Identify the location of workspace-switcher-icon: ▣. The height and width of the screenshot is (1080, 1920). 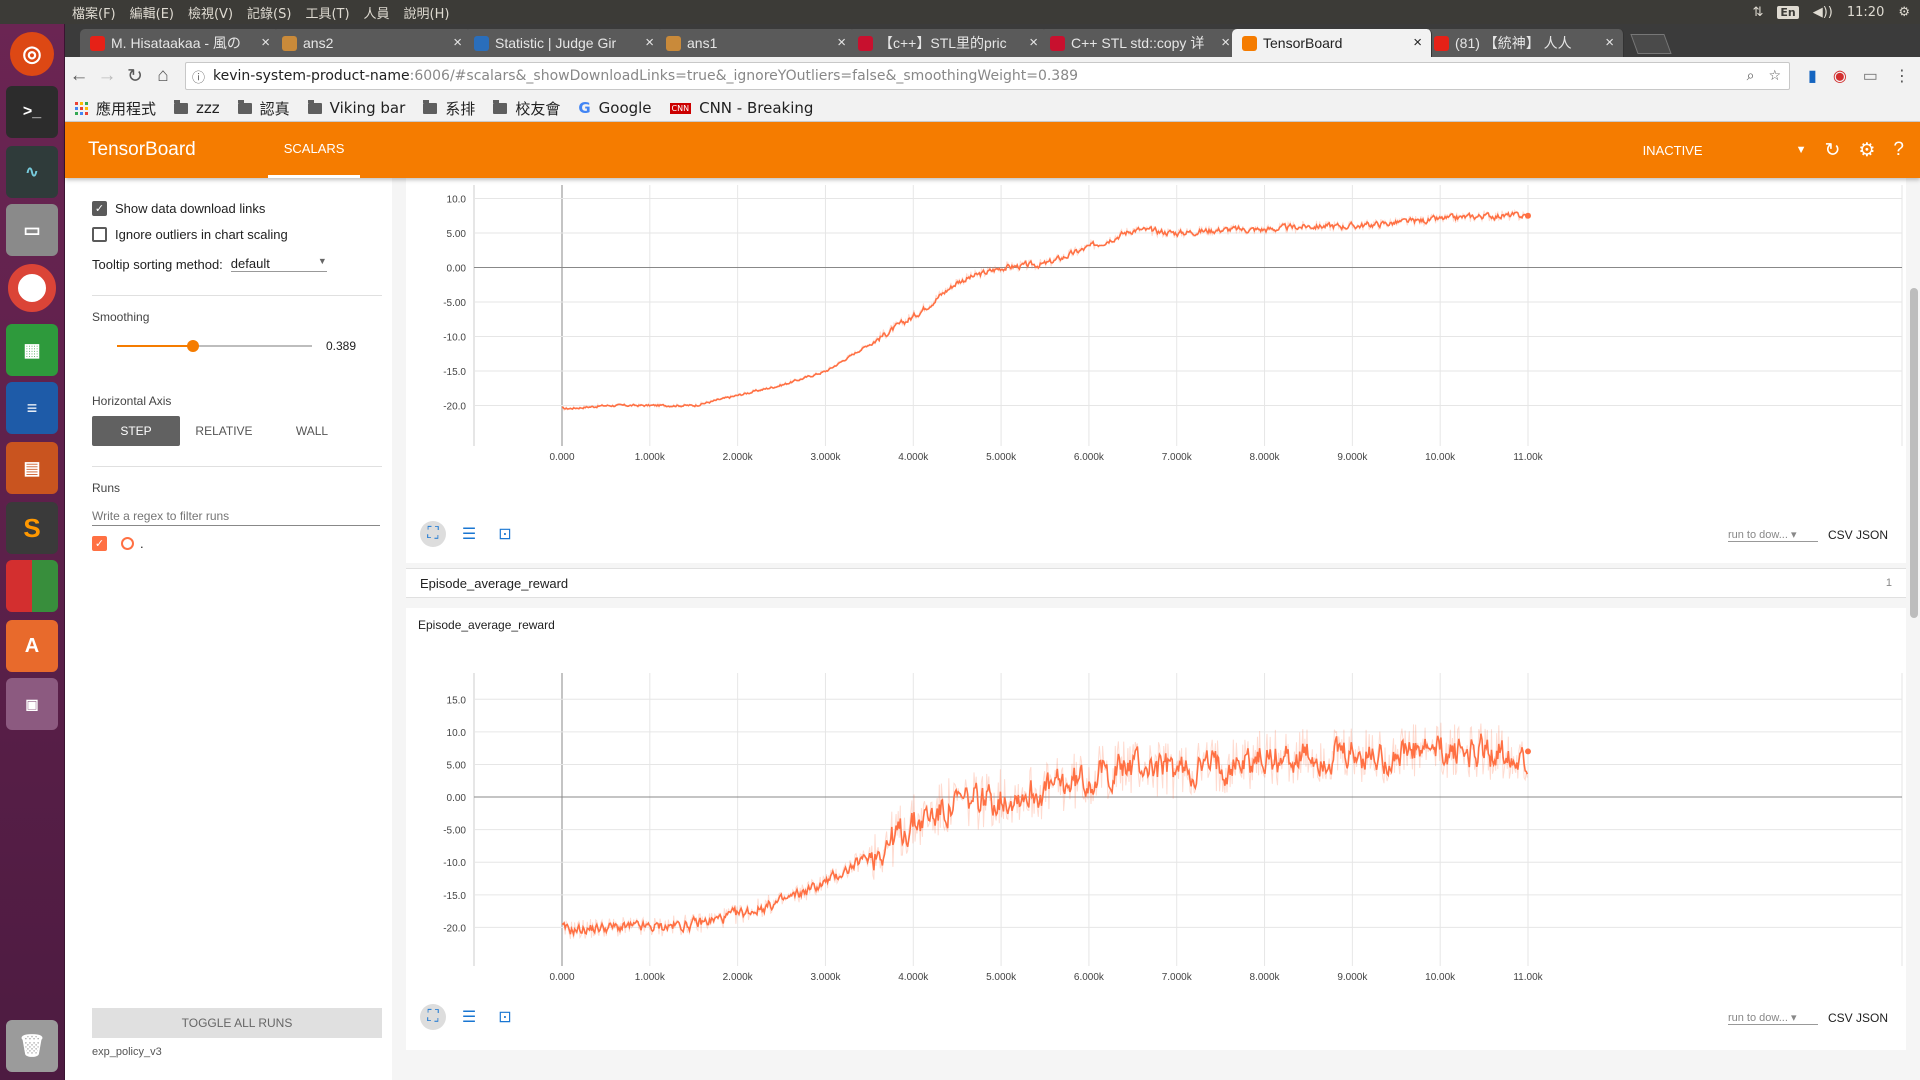
(32, 704).